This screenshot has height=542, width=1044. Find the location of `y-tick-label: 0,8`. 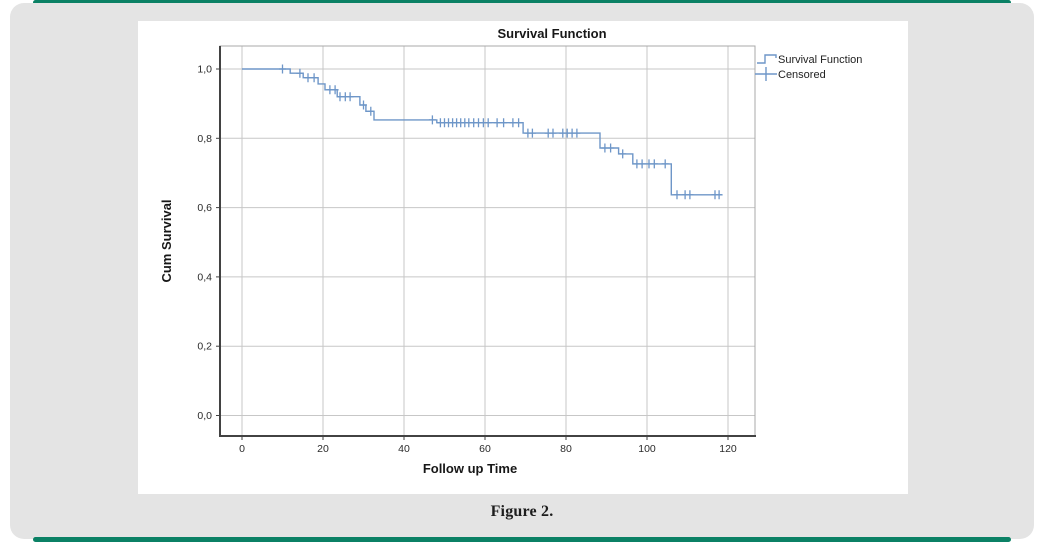

y-tick-label: 0,8 is located at coordinates (204, 139).